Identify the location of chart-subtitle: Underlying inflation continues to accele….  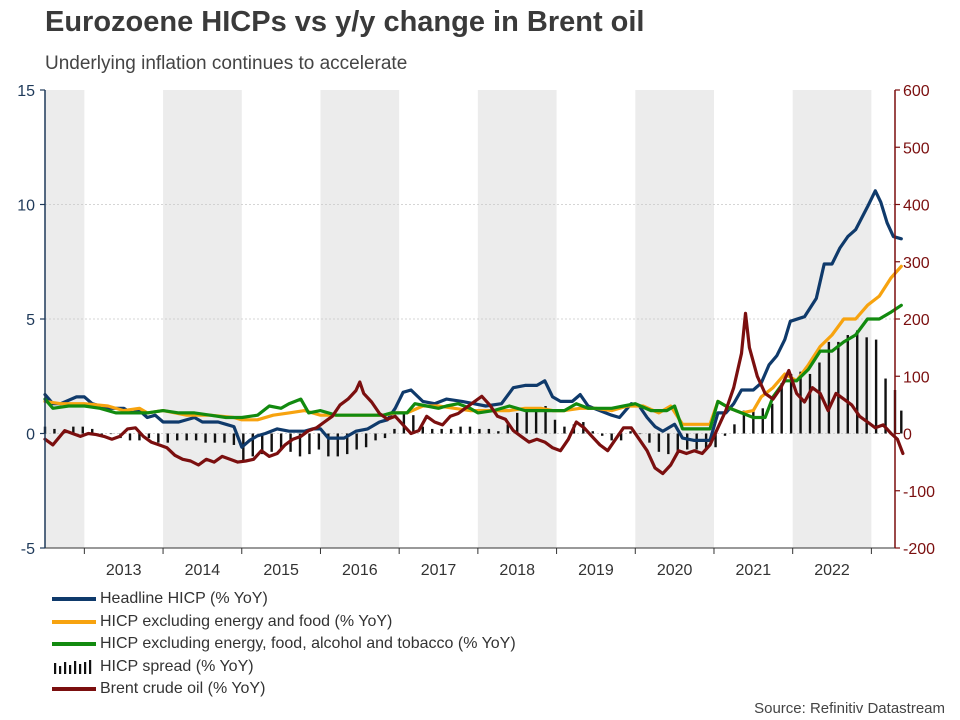
(226, 63).